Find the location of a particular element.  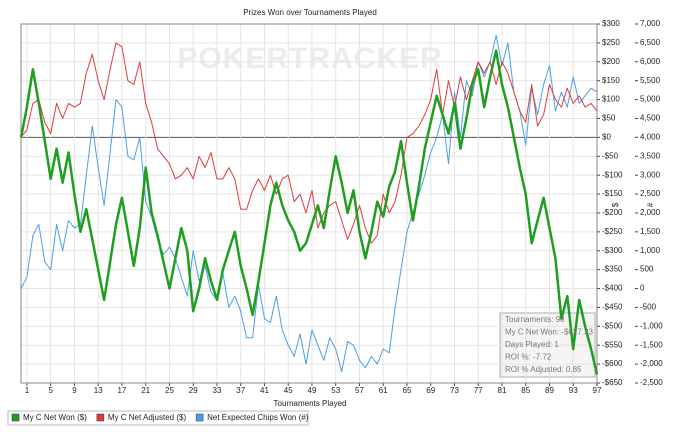

tooltip-line: ROI % Adjusted: 0.85 is located at coordinates (543, 369).